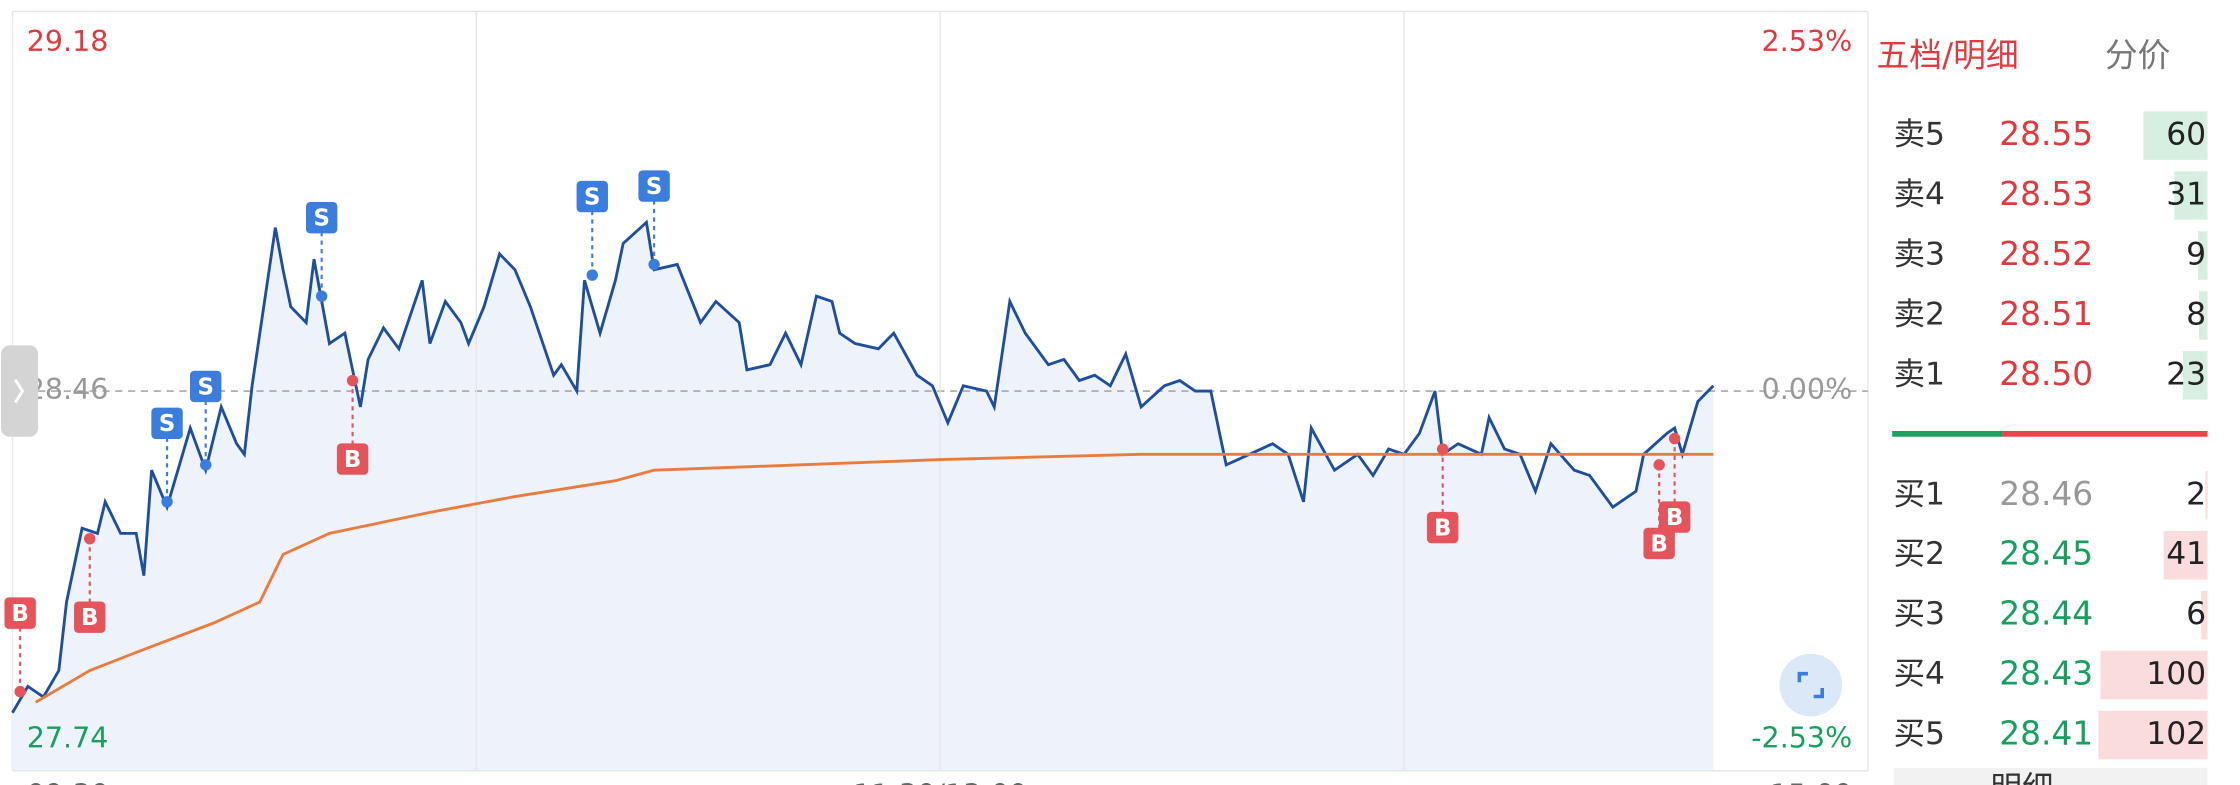 This screenshot has height=785, width=2240. Describe the element at coordinates (2196, 614) in the screenshot. I see `level-volume: 6` at that location.